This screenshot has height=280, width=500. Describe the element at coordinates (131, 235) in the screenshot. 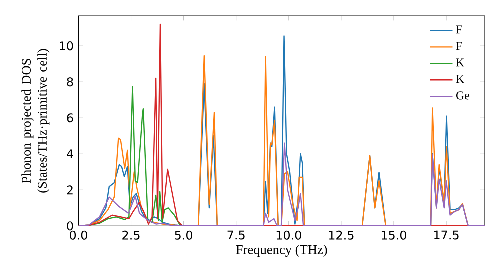

I see `x-tick-label: 2.5` at that location.